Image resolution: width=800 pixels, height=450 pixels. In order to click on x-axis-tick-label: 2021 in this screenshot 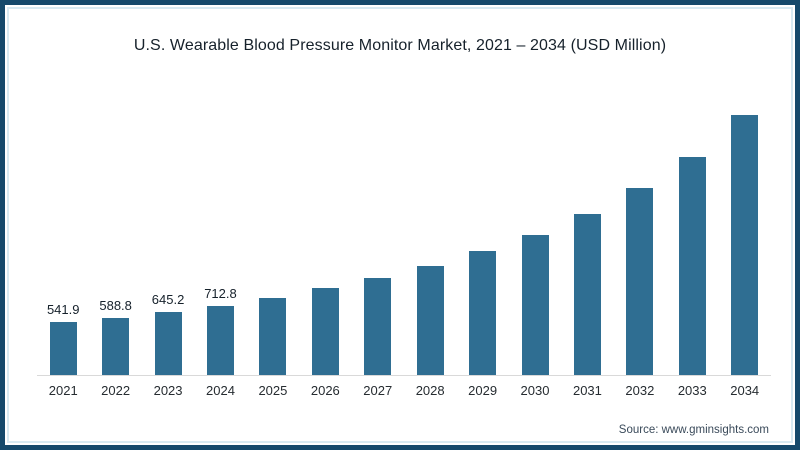, I will do `click(63, 390)`.